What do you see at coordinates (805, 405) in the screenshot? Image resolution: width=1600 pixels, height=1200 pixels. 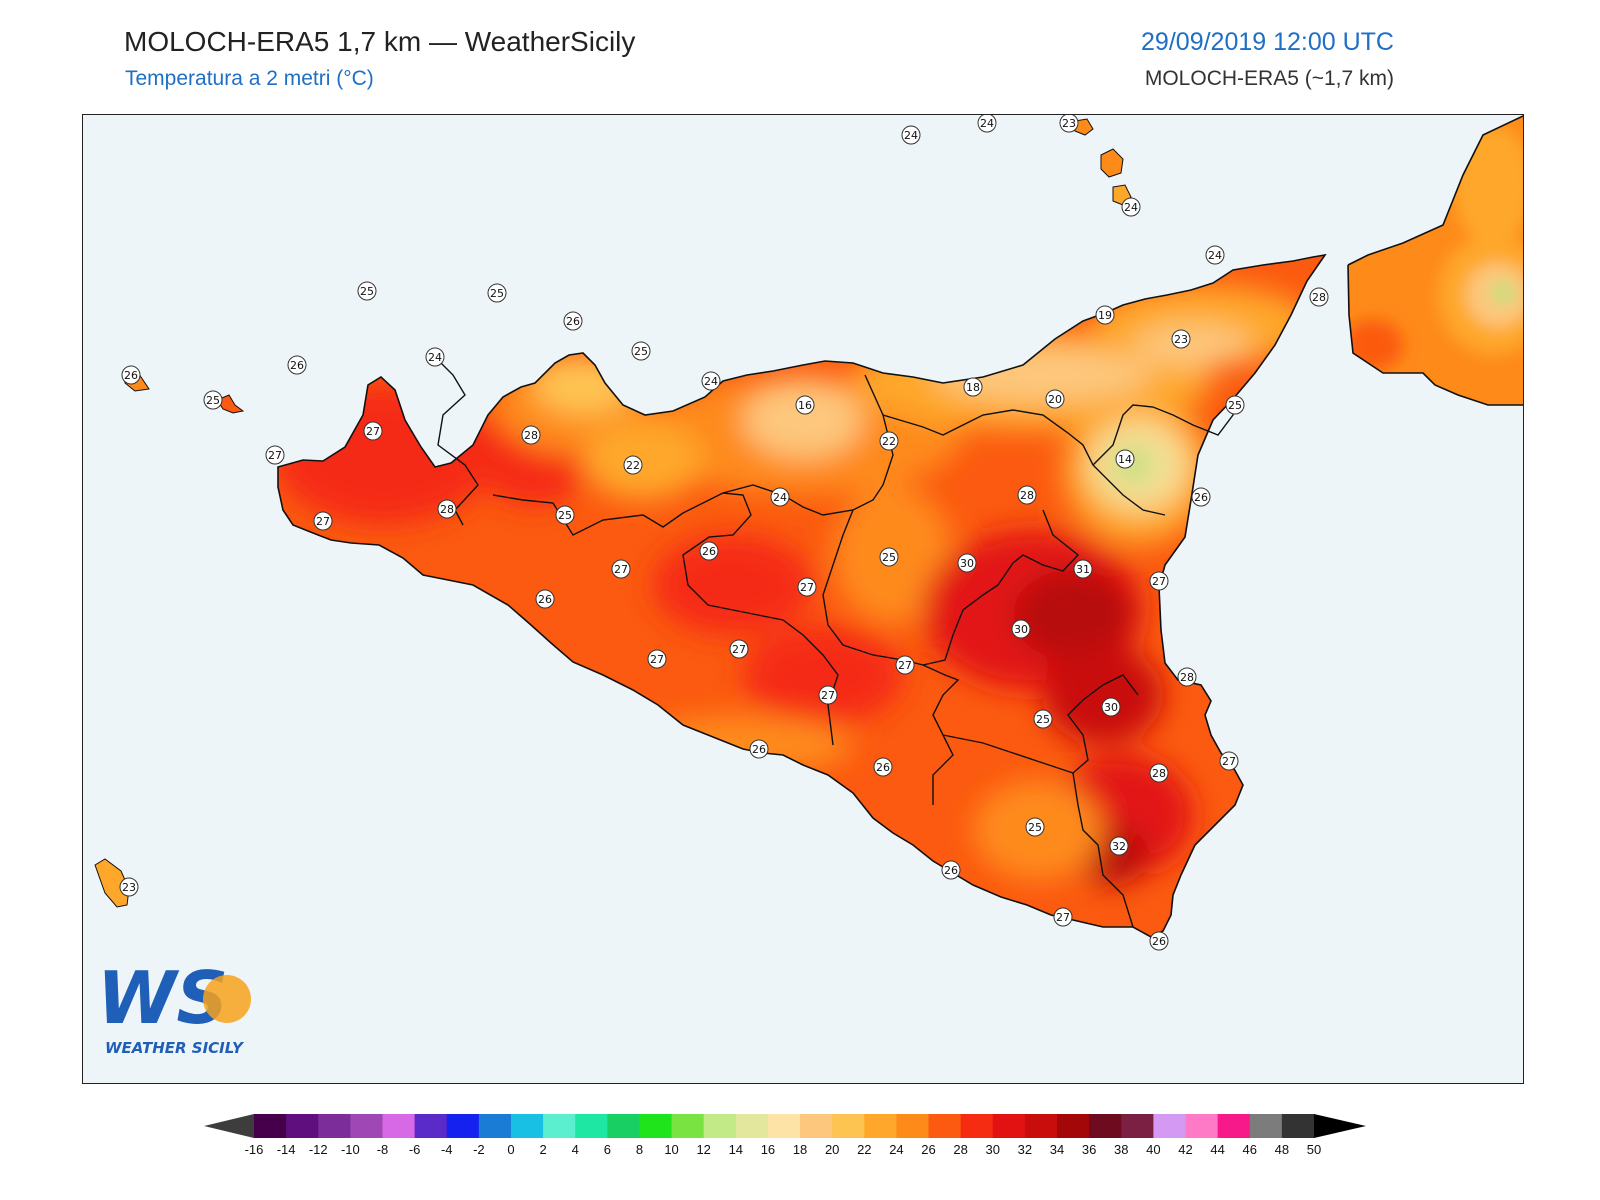 I see `station-label: 16` at bounding box center [805, 405].